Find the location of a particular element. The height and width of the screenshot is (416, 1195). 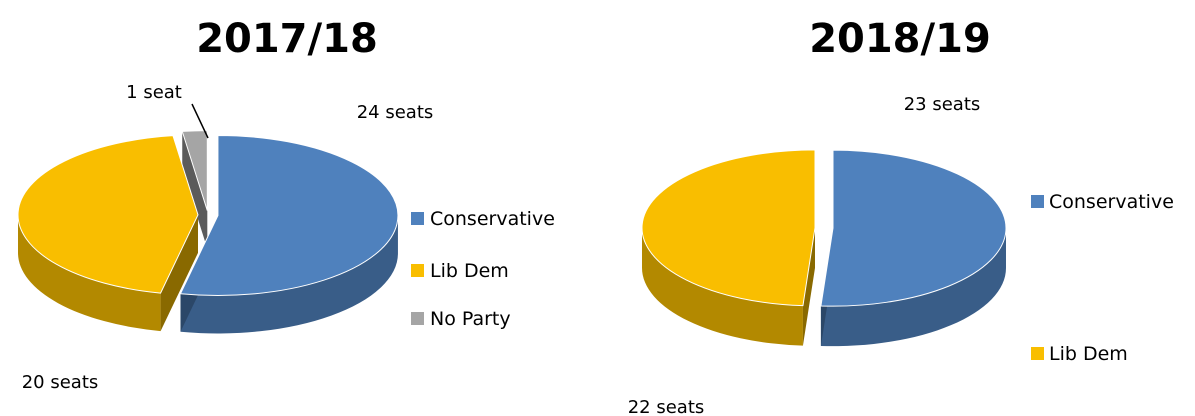

leader-line-noparty is located at coordinates (200, 121).